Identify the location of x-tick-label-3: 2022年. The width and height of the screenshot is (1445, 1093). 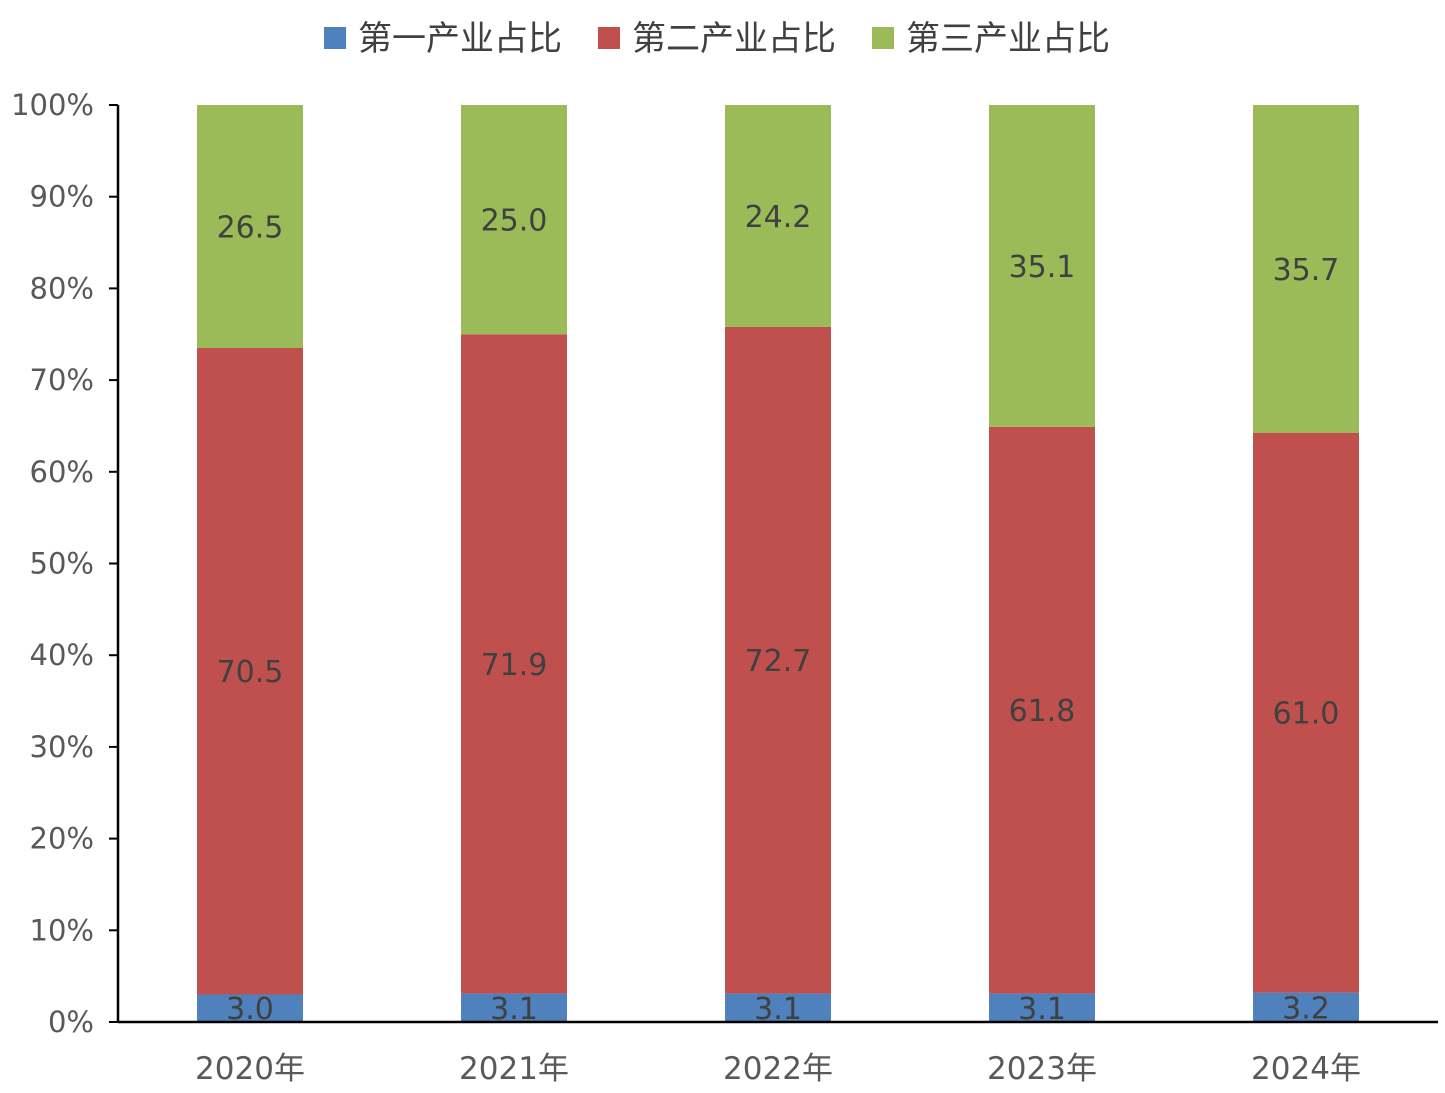
(778, 1069).